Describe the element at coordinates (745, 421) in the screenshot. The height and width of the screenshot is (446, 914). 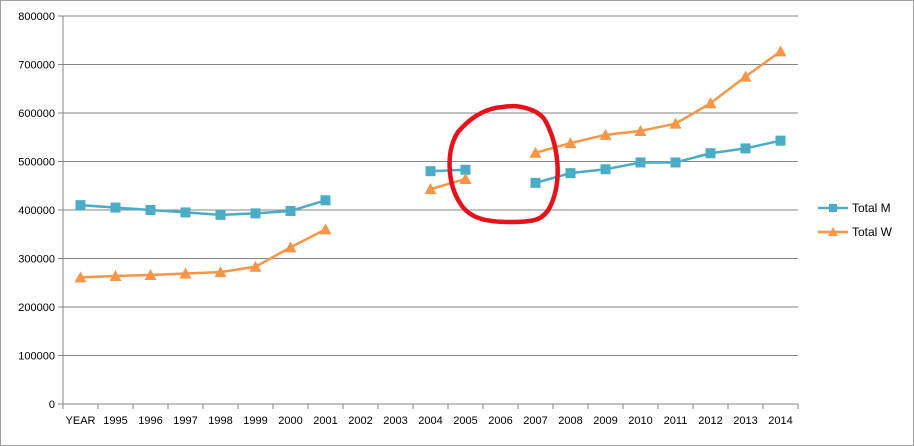
I see `x-tick-label: 2013` at that location.